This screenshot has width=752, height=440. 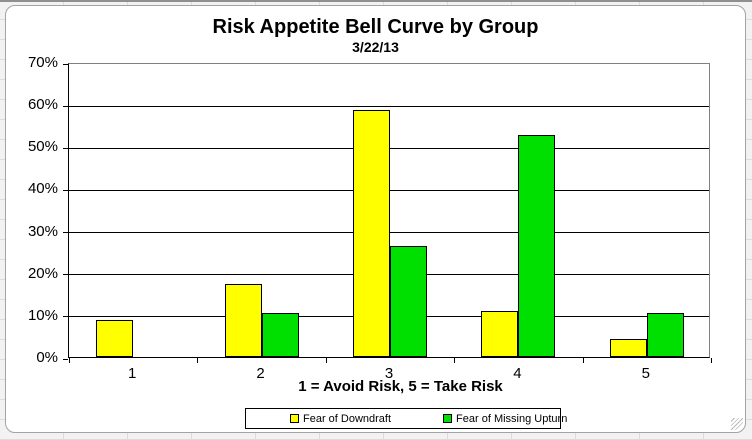 What do you see at coordinates (42, 231) in the screenshot?
I see `y-axis-label: 30%` at bounding box center [42, 231].